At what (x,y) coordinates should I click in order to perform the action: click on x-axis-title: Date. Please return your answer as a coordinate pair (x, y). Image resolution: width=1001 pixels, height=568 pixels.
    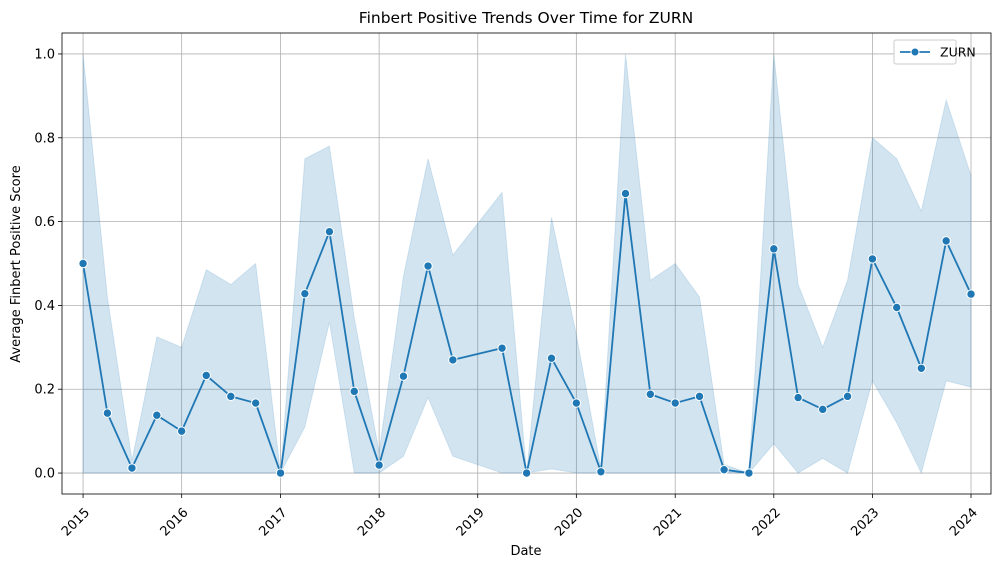
    Looking at the image, I should click on (525, 551).